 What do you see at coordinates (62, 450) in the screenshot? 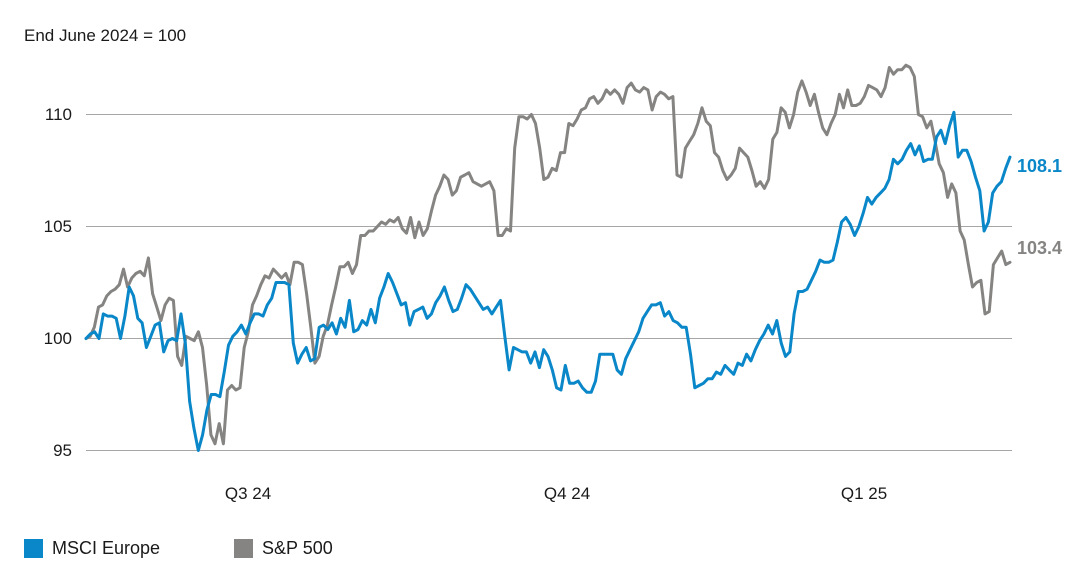
I see `y-tick-label-95: 95` at bounding box center [62, 450].